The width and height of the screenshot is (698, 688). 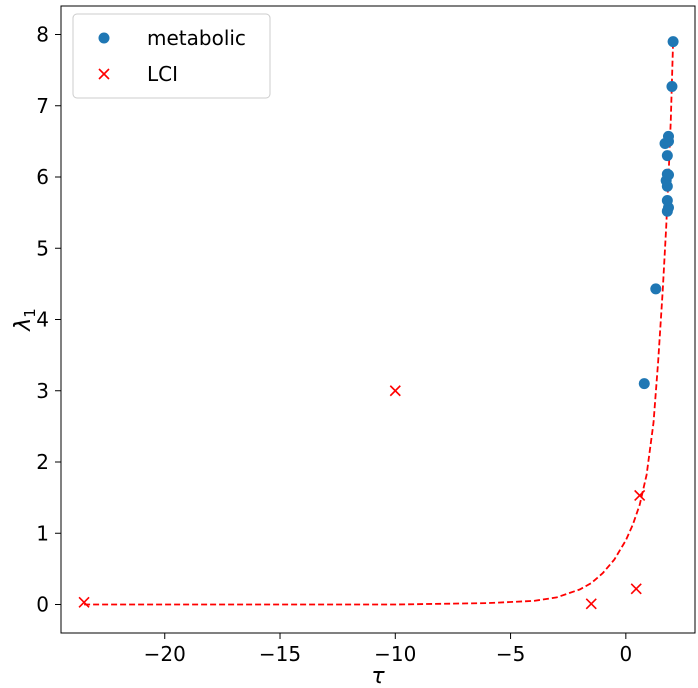 I want to click on x-tick-label: −10, so click(x=395, y=654).